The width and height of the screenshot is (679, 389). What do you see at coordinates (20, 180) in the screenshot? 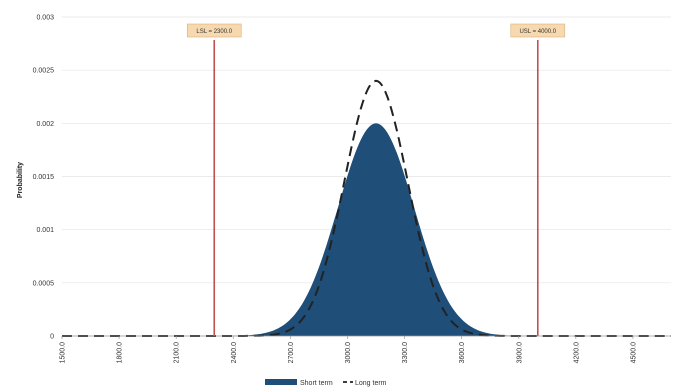
I see `y-axis-title: Probability` at bounding box center [20, 180].